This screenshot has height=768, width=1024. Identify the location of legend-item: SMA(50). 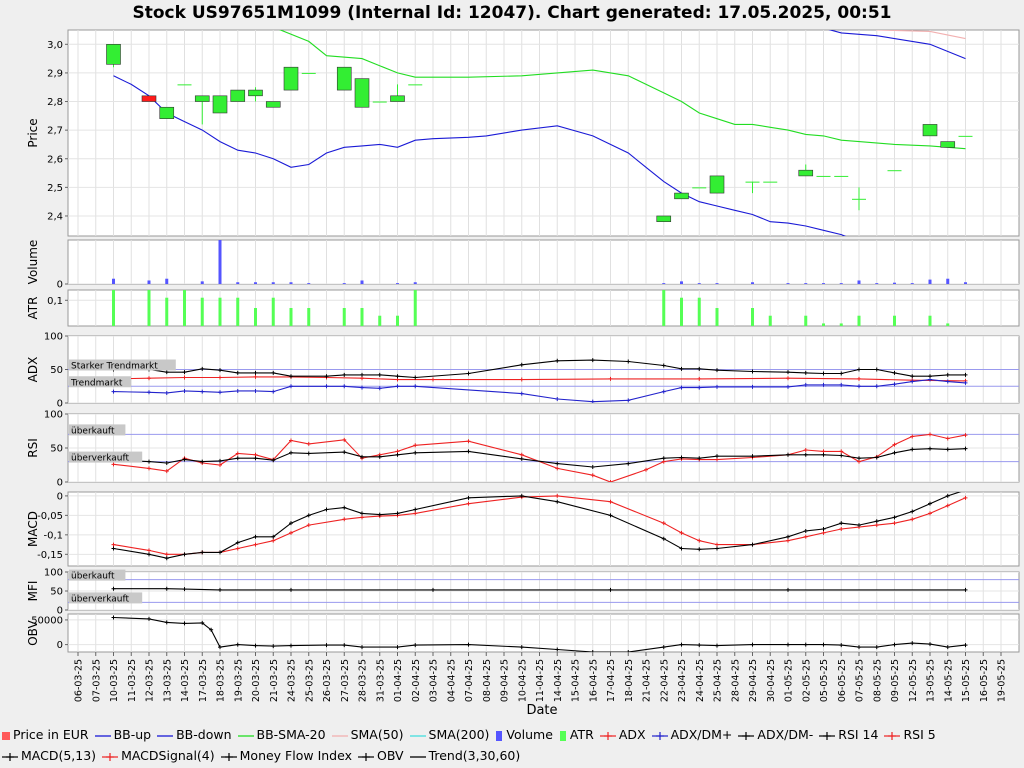
(367, 734).